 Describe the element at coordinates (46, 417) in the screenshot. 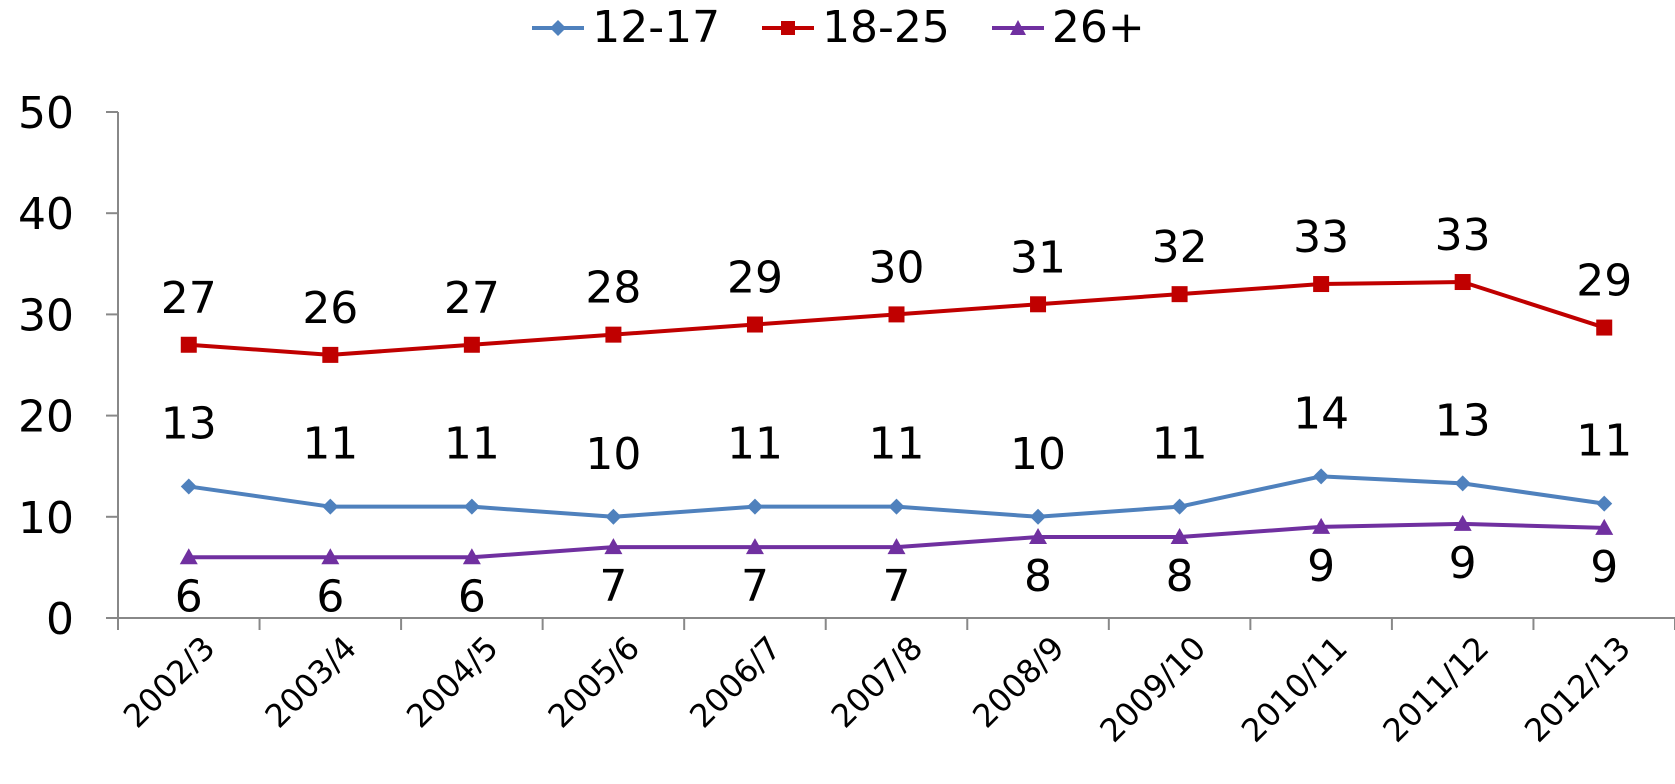

I see `y-tick-label: 20` at that location.